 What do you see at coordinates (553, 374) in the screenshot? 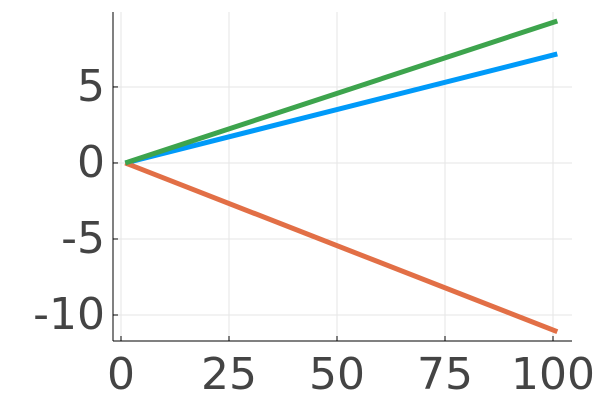
I see `x-tick-label: 100` at bounding box center [553, 374].